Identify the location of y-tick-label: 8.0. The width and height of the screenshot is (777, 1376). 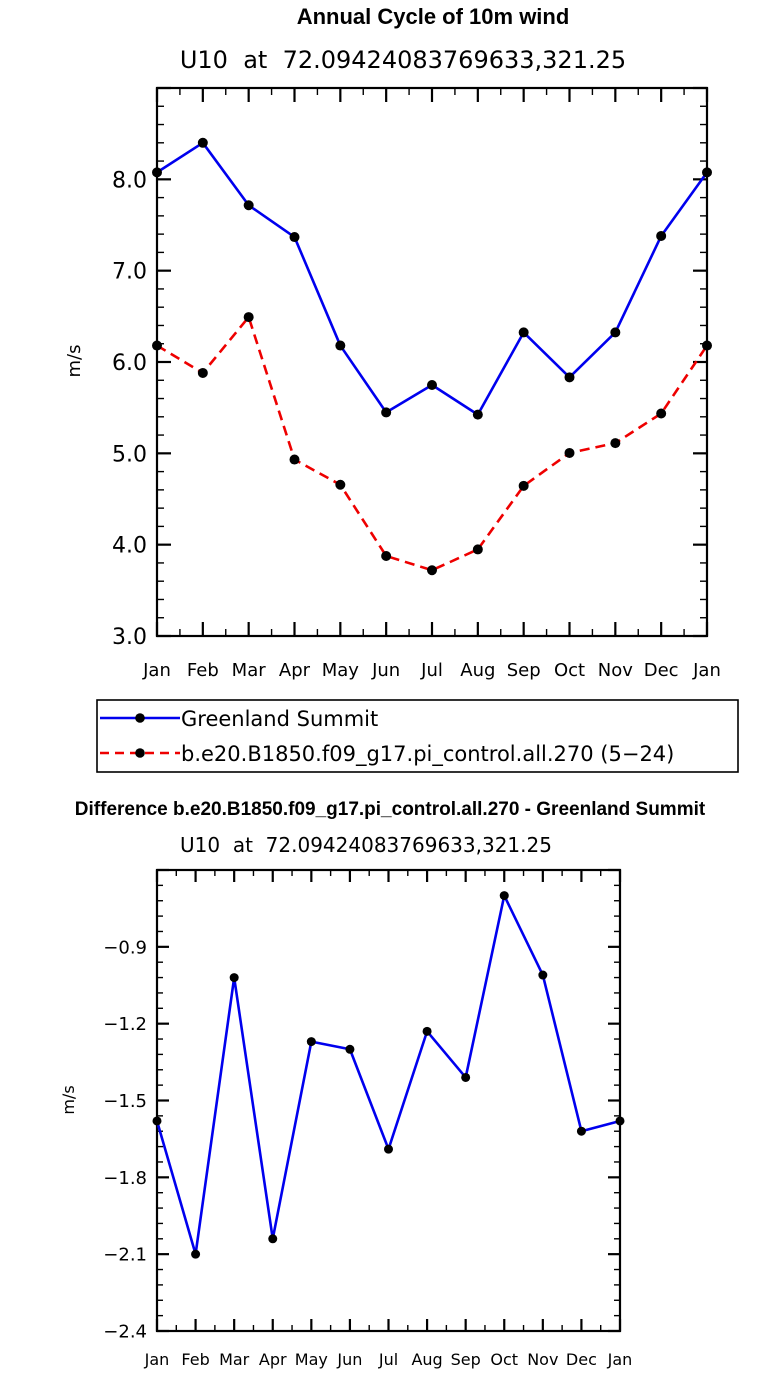
(129, 180).